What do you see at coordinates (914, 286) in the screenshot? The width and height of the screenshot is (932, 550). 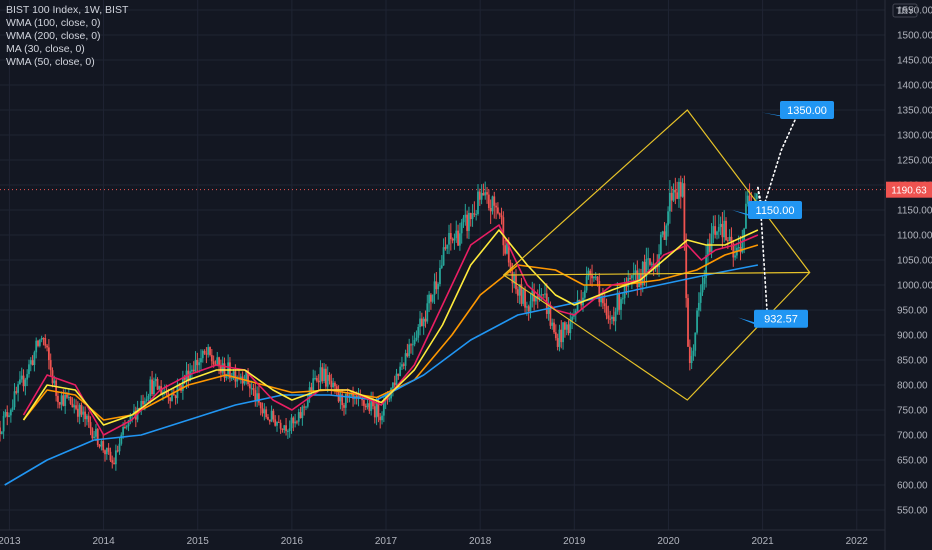 I see `y-tick-label: 1000.00` at bounding box center [914, 286].